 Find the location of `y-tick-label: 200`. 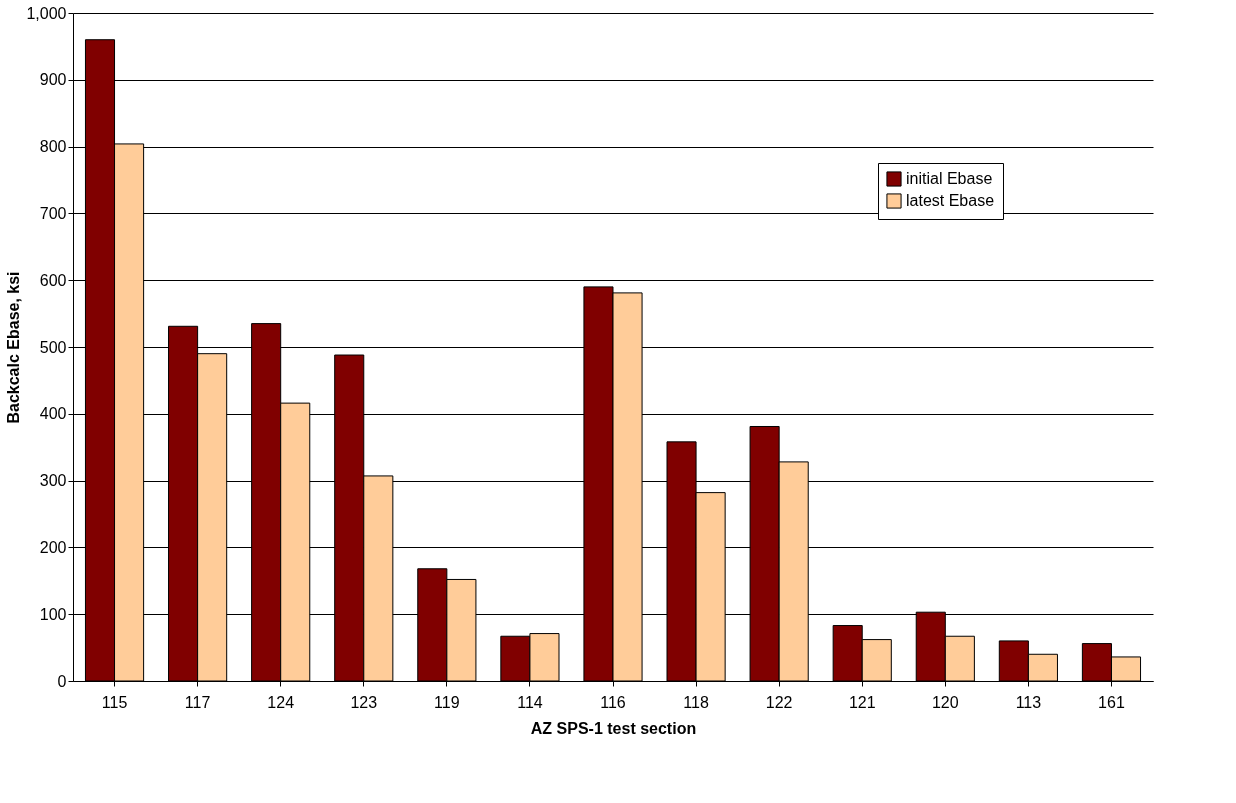

y-tick-label: 200 is located at coordinates (53, 547).